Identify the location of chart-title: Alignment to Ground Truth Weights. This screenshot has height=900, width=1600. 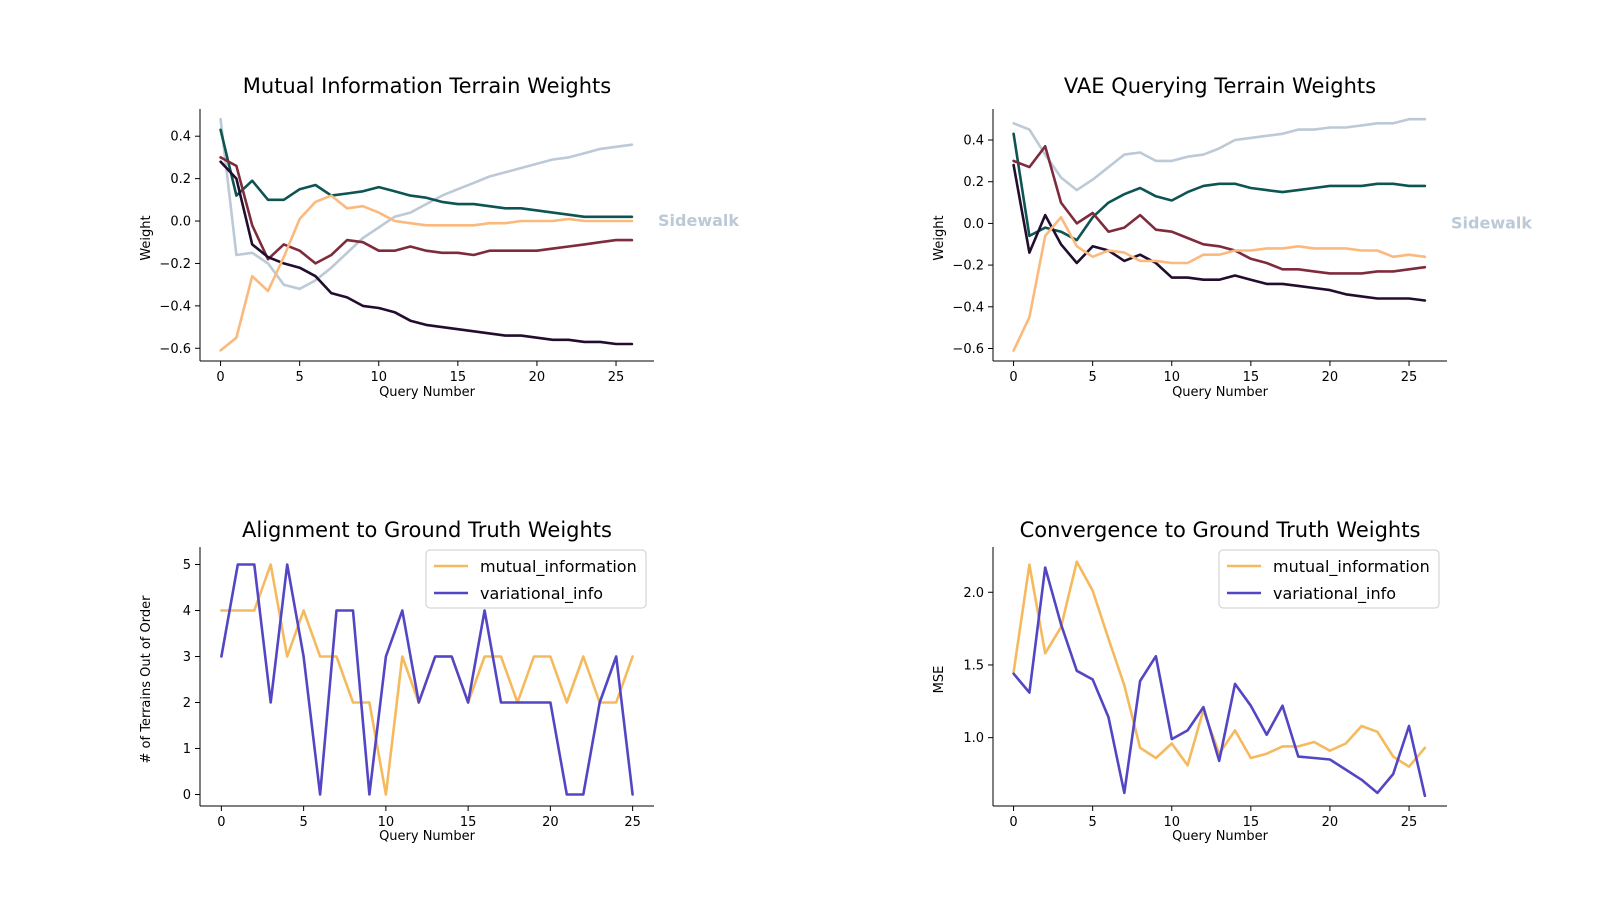
(427, 530).